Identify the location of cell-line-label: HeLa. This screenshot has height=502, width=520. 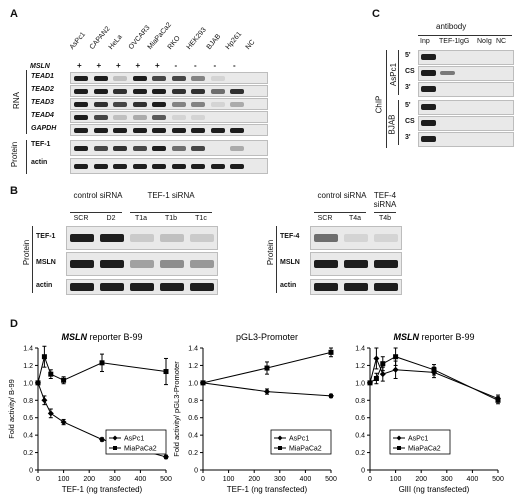
(115, 42).